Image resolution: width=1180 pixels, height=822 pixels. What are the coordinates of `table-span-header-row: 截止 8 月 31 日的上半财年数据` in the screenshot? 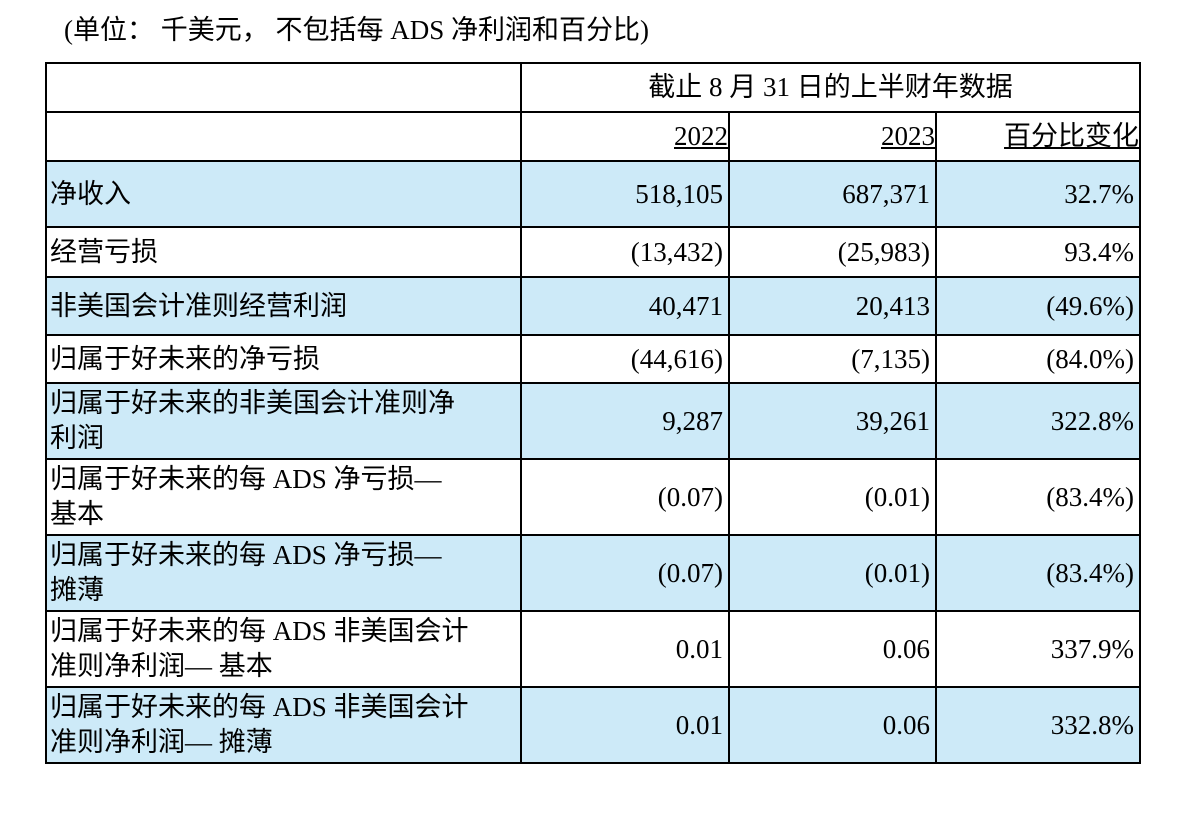 It's located at (593, 88).